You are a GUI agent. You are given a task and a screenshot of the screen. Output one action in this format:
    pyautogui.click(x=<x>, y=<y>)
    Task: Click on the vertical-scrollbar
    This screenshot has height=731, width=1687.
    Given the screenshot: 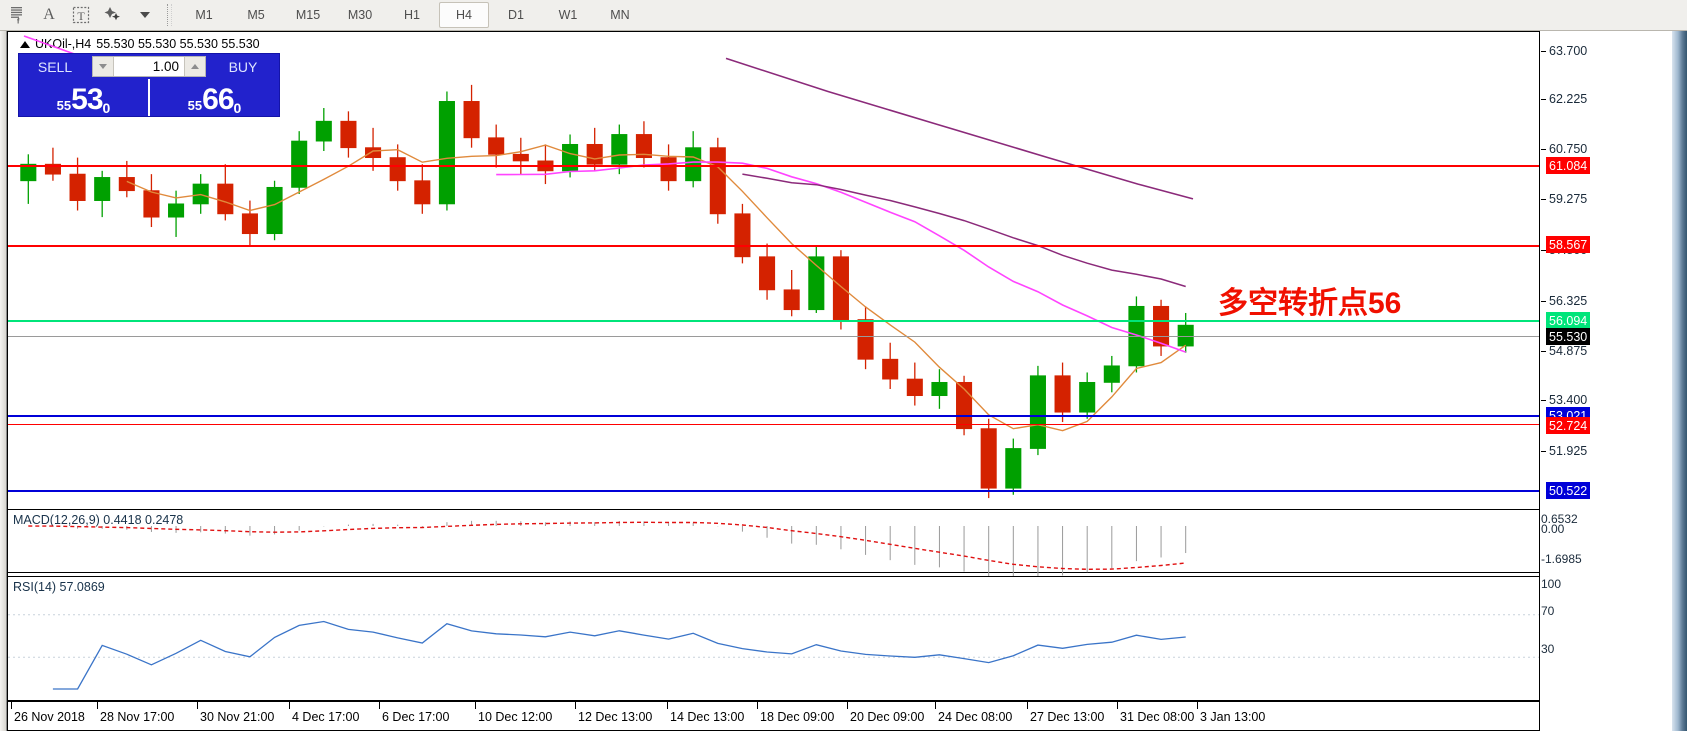 What is the action you would take?
    pyautogui.click(x=1679, y=381)
    